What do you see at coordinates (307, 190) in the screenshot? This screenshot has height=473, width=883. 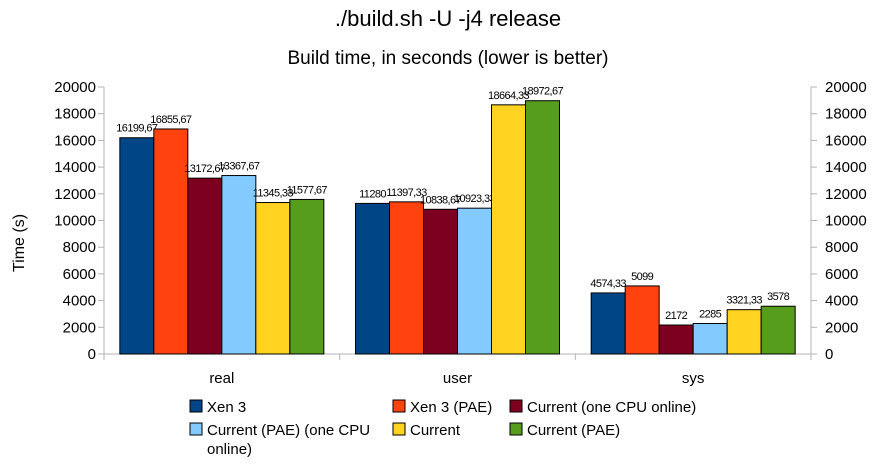 I see `data-label: 11577,67` at bounding box center [307, 190].